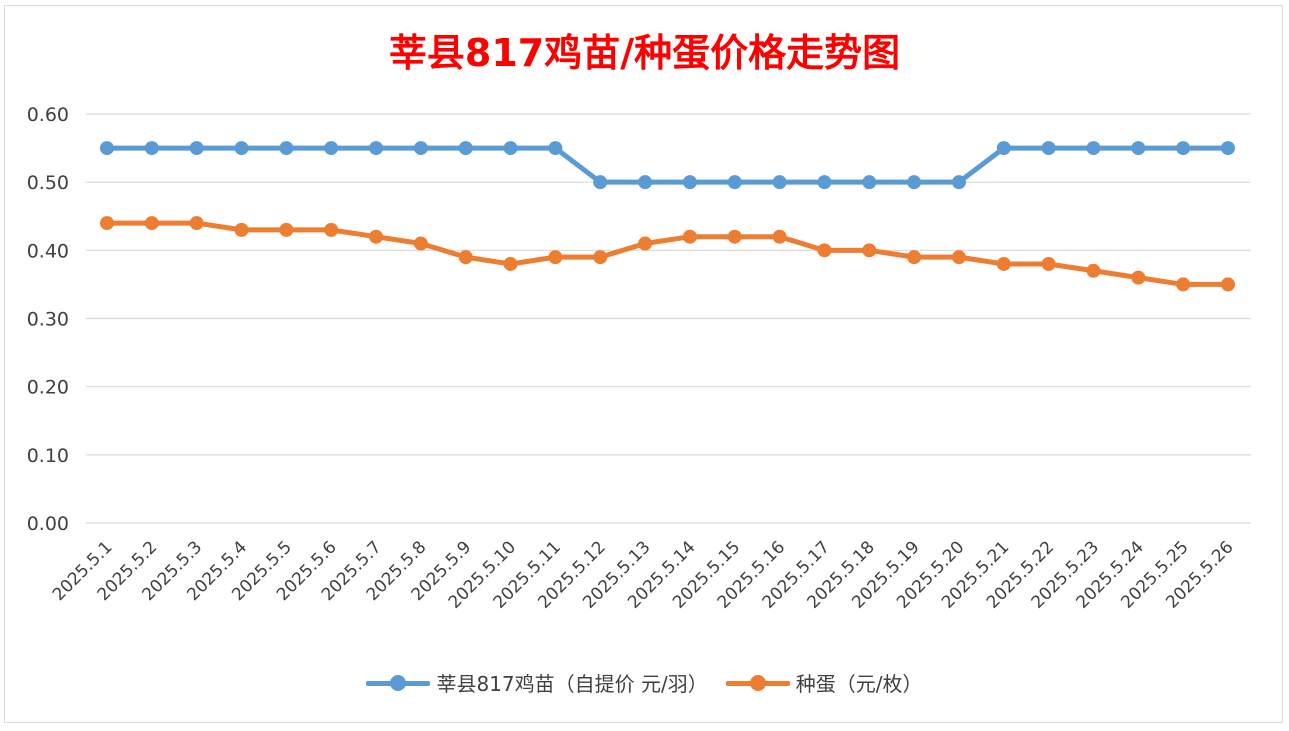 The image size is (1289, 731). What do you see at coordinates (48, 456) in the screenshot?
I see `y-tick-label: 0.10` at bounding box center [48, 456].